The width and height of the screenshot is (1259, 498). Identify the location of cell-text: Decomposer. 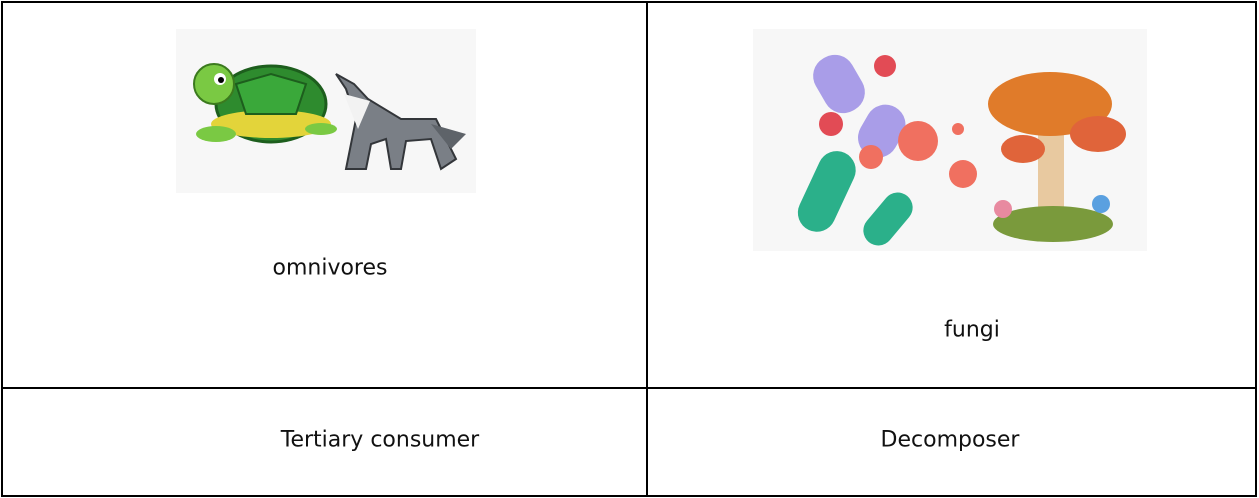
(950, 440).